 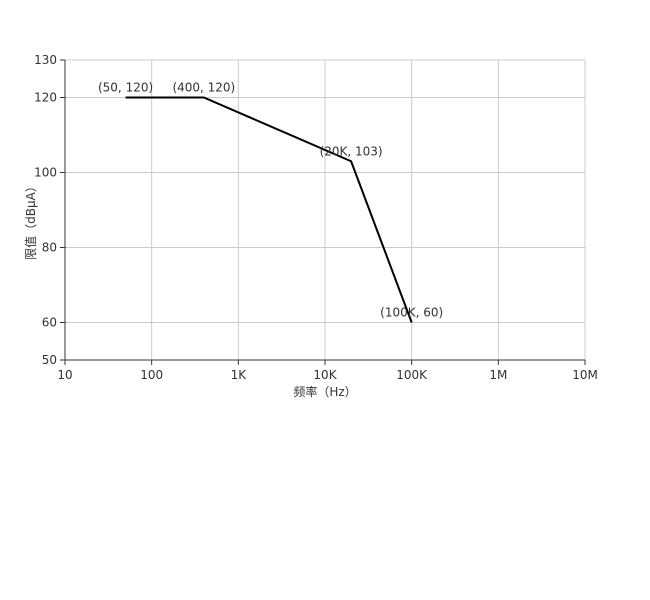 What do you see at coordinates (49, 323) in the screenshot?
I see `y-tick-label: 60` at bounding box center [49, 323].